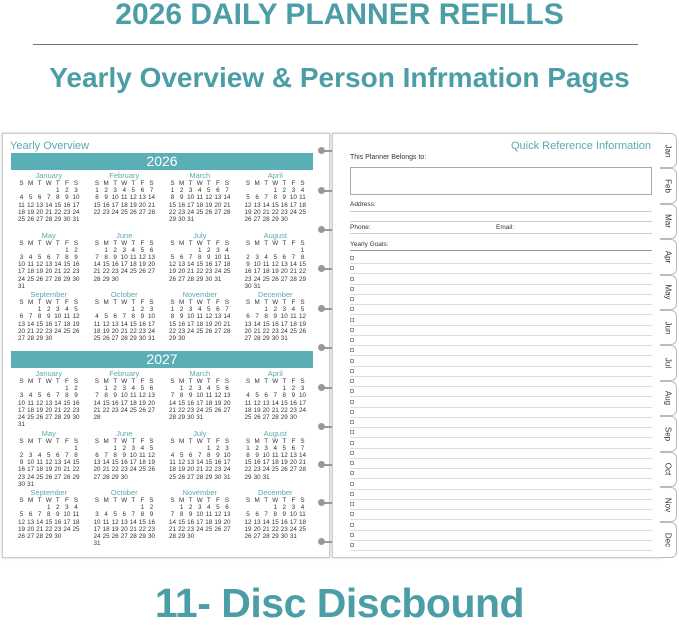 This screenshot has height=627, width=679. I want to click on owner-name-field, so click(501, 181).